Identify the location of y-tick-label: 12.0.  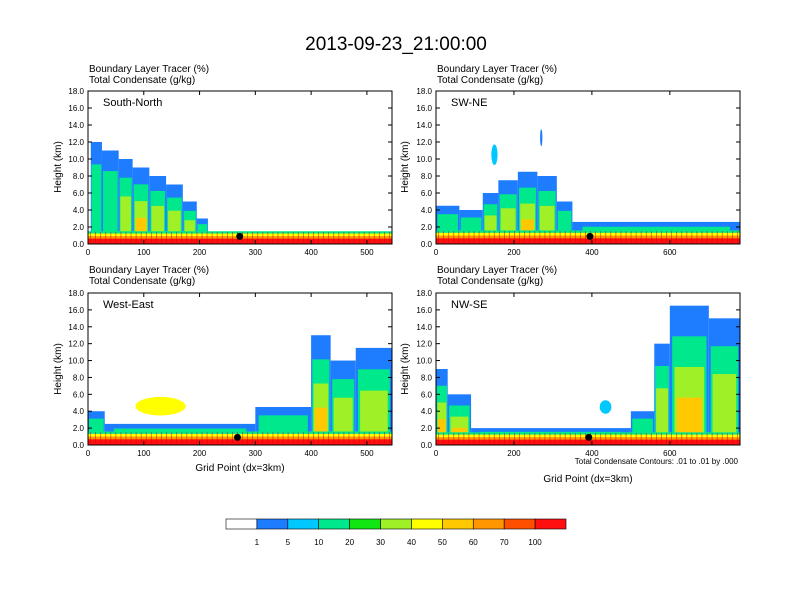
(76, 142).